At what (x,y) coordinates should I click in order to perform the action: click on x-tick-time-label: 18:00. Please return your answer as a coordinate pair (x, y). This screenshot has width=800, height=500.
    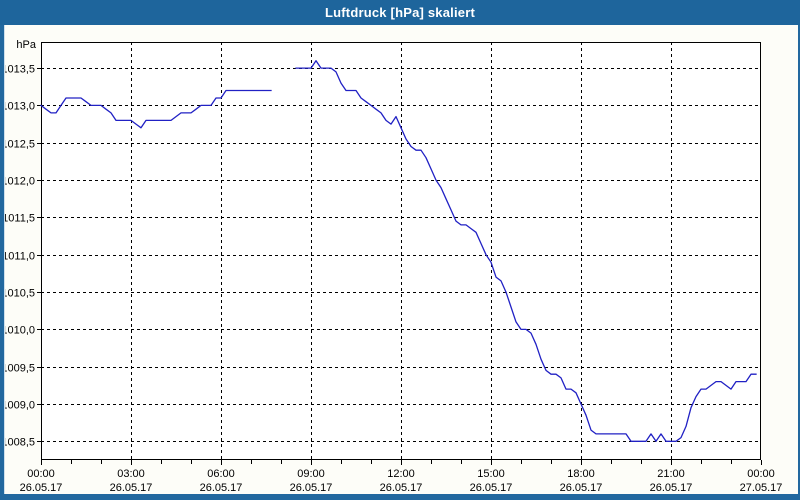
    Looking at the image, I should click on (581, 474).